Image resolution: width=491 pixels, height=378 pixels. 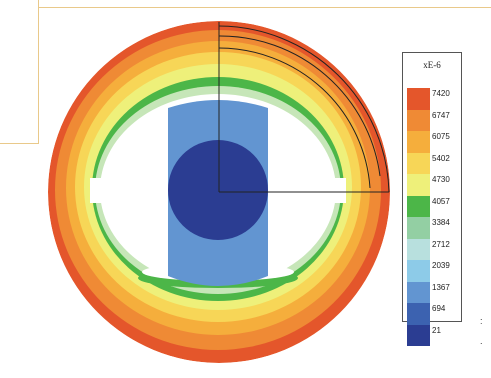 What do you see at coordinates (441, 179) in the screenshot?
I see `legend-label: 4730` at bounding box center [441, 179].